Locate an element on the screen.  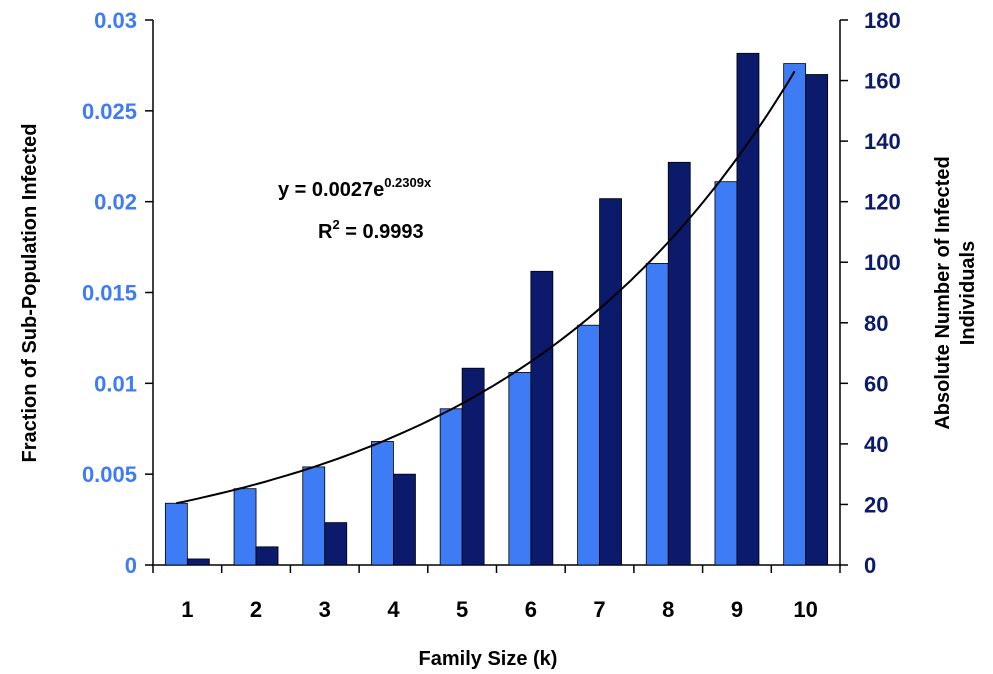
right-axis-tick-label: 160 is located at coordinates (882, 81).